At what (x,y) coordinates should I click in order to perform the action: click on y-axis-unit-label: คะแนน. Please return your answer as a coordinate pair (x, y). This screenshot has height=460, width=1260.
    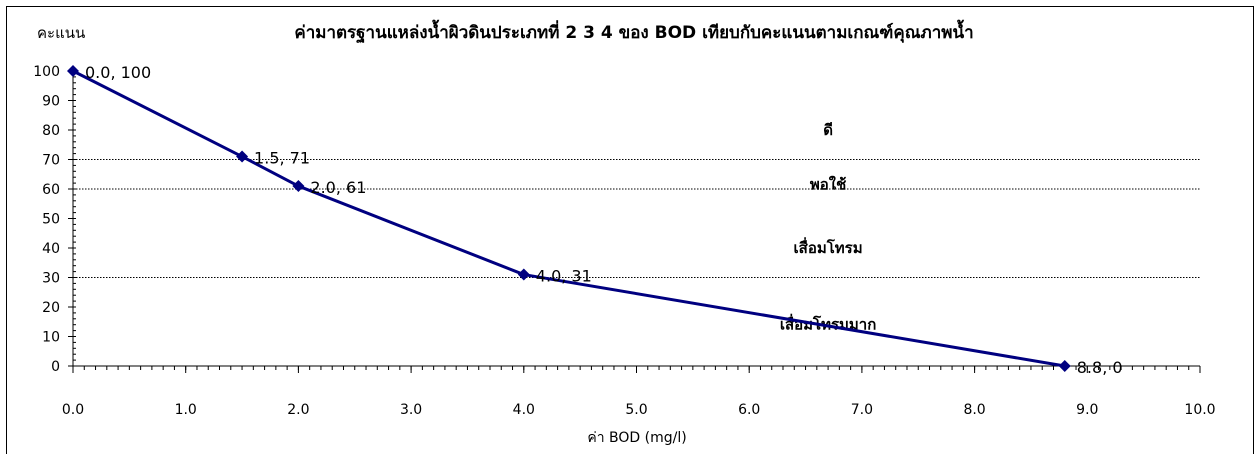
    Looking at the image, I should click on (61, 33).